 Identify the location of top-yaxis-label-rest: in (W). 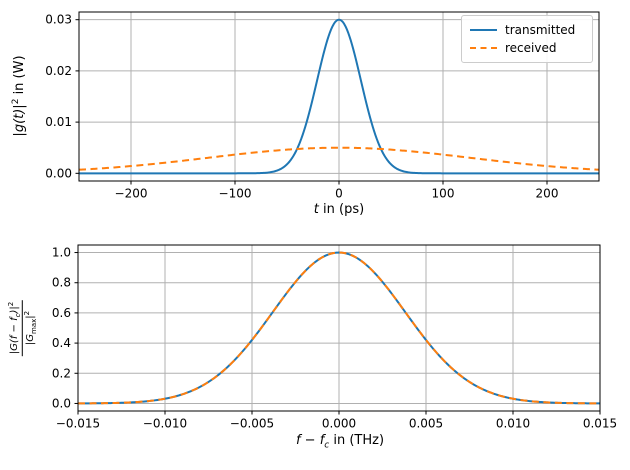
(20, 77).